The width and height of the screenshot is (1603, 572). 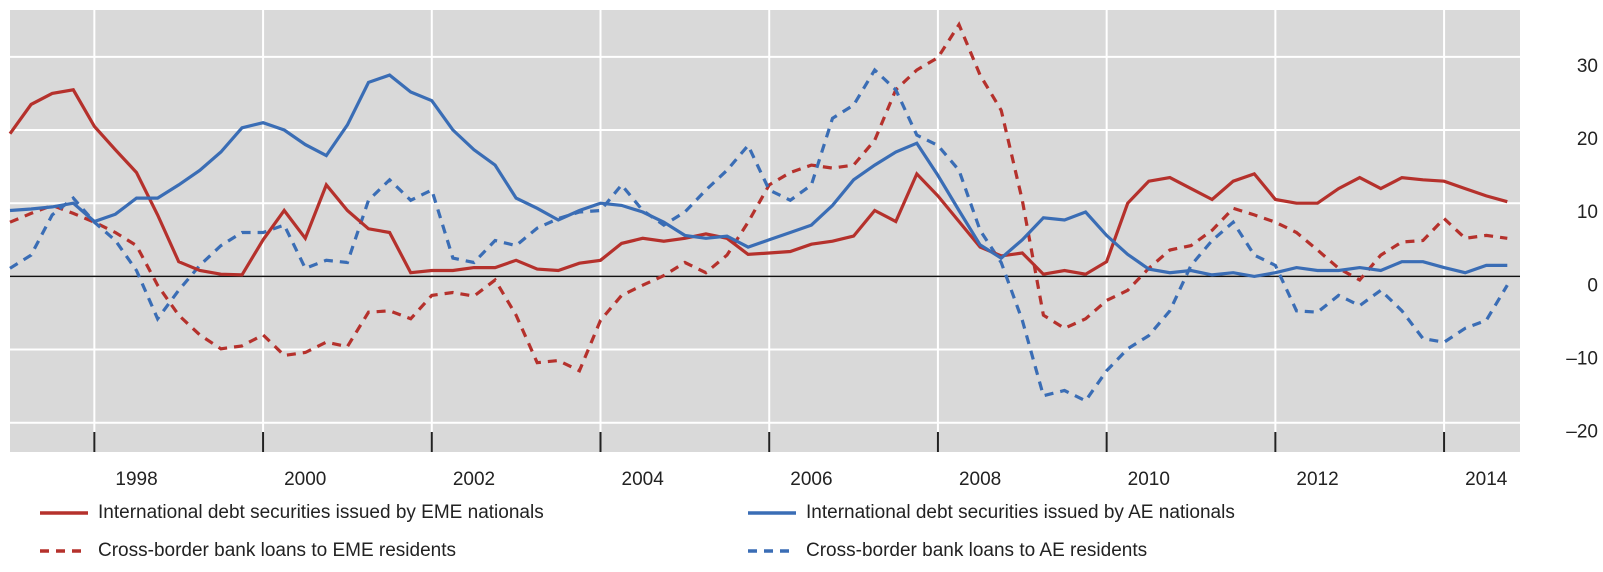 What do you see at coordinates (1317, 479) in the screenshot?
I see `x-tick-label: 2012` at bounding box center [1317, 479].